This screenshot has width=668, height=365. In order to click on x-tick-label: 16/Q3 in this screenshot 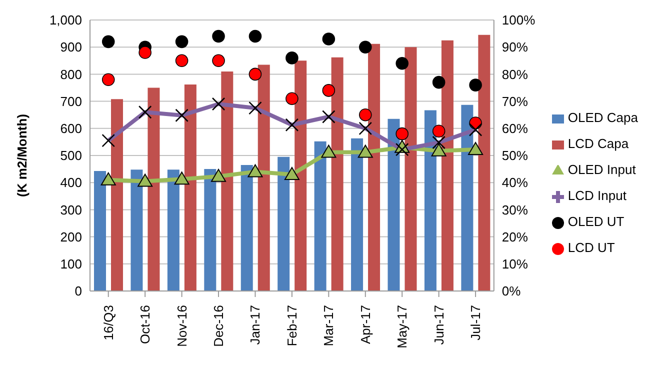, I will do `click(108, 322)`.